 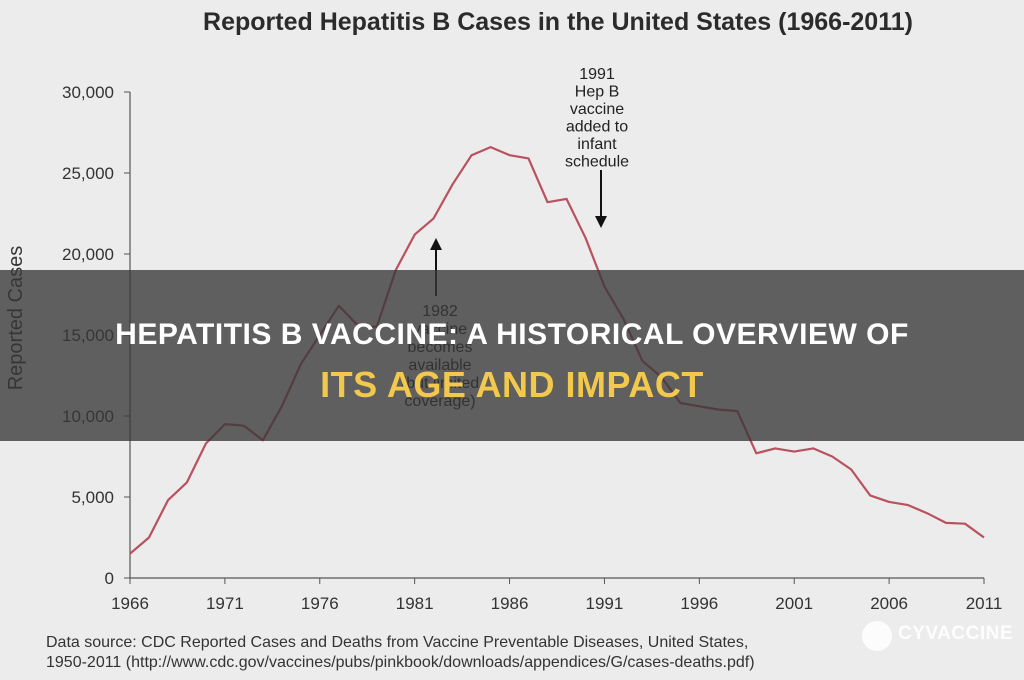 I want to click on y-tick-label: 20,000, so click(x=88, y=254).